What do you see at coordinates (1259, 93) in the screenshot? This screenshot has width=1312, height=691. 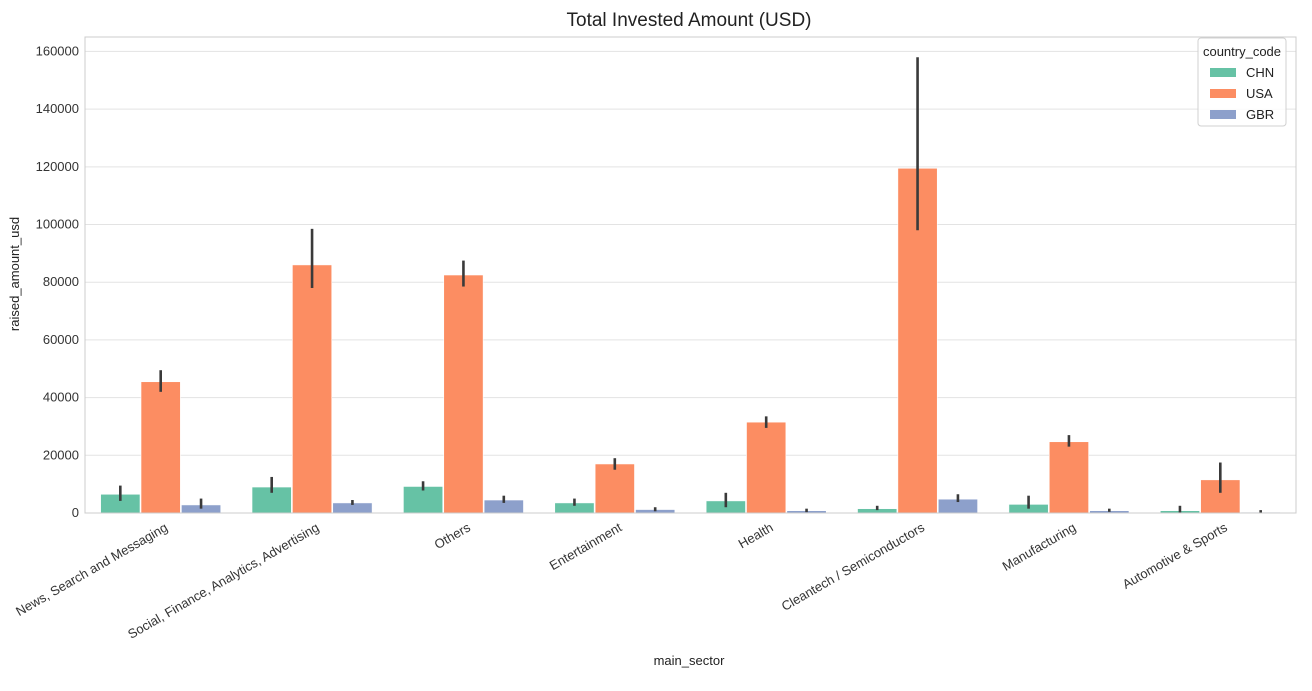 I see `legend-label: USA` at bounding box center [1259, 93].